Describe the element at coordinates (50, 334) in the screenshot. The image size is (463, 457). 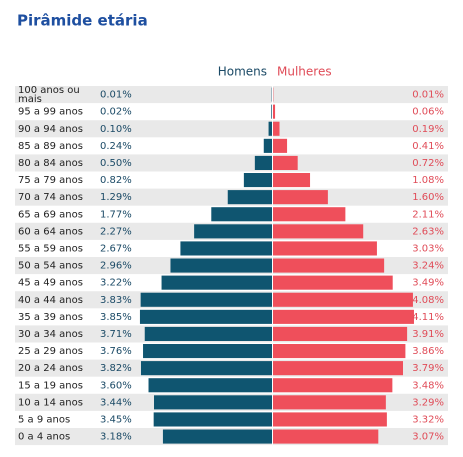
I see `category-label: 30 a 34 anos` at that location.